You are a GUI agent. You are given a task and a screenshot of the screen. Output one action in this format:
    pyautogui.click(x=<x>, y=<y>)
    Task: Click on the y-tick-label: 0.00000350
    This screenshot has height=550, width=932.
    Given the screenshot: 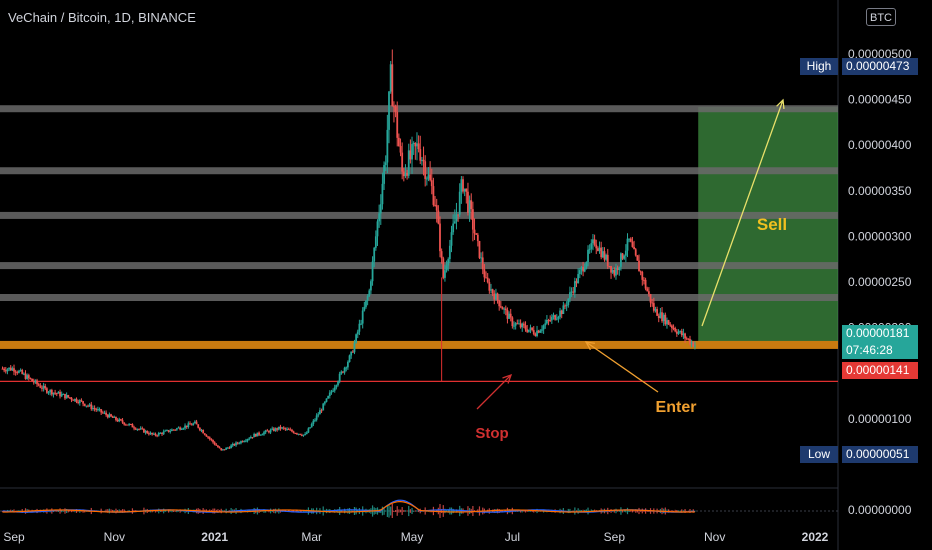 What is the action you would take?
    pyautogui.click(x=880, y=191)
    